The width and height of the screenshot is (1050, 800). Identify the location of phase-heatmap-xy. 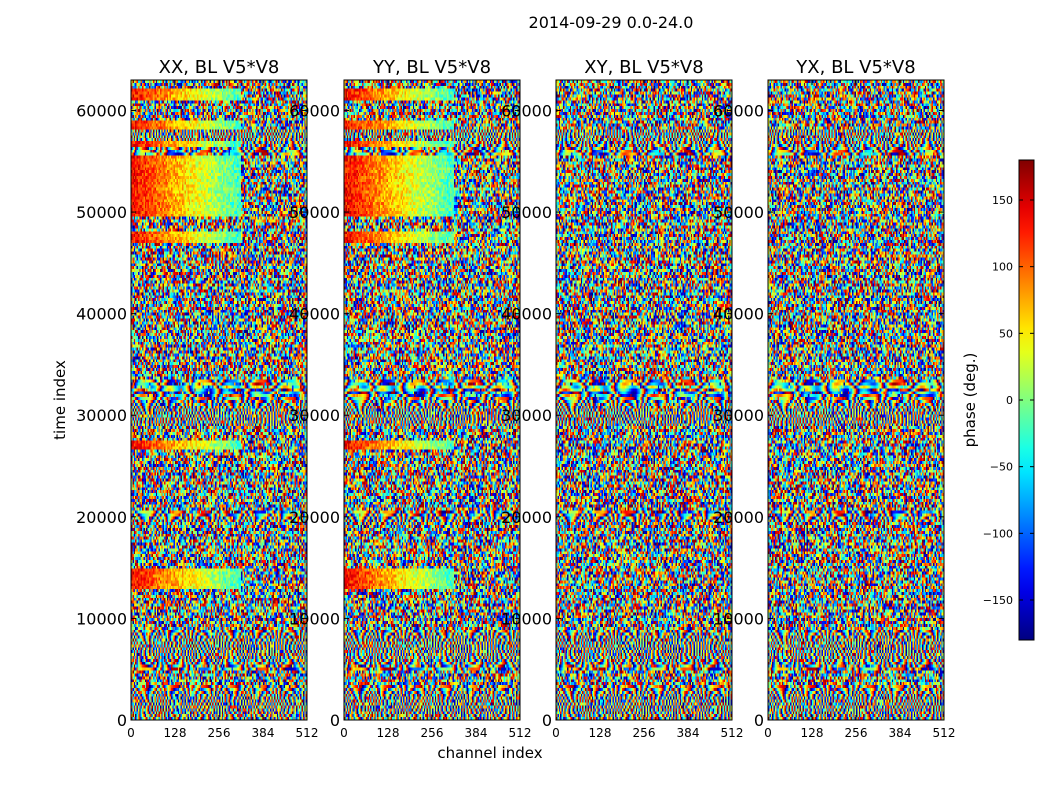
(644, 400).